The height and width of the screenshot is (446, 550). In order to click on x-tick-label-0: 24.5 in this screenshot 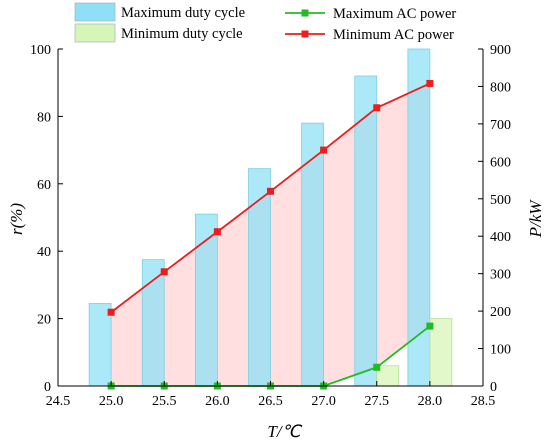, I will do `click(58, 401)`.